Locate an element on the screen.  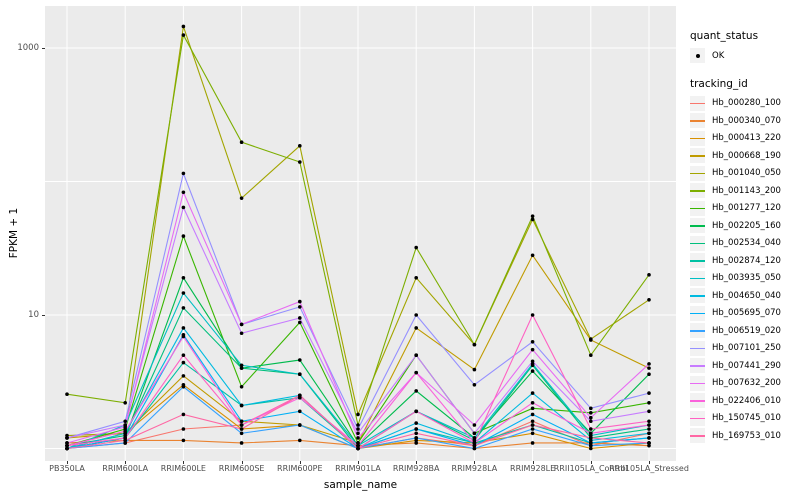
x-tick-label: RRIM901LA is located at coordinates (358, 468).